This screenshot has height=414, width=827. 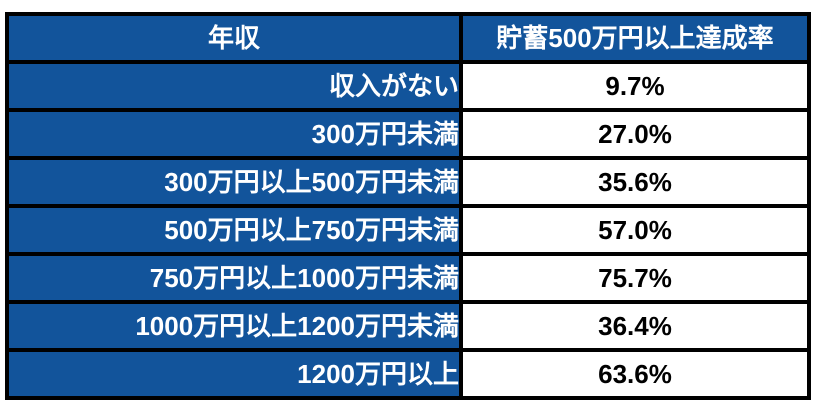 I want to click on table-row: 1000万円以上1200万円未満 36.4%, so click(x=408, y=326).